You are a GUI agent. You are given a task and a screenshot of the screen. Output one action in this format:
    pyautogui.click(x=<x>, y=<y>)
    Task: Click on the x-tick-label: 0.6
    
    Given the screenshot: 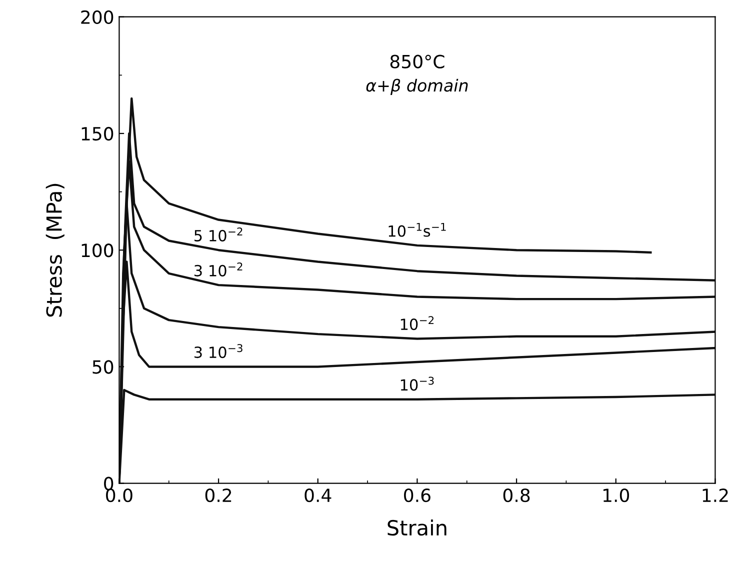 What is the action you would take?
    pyautogui.click(x=417, y=495)
    